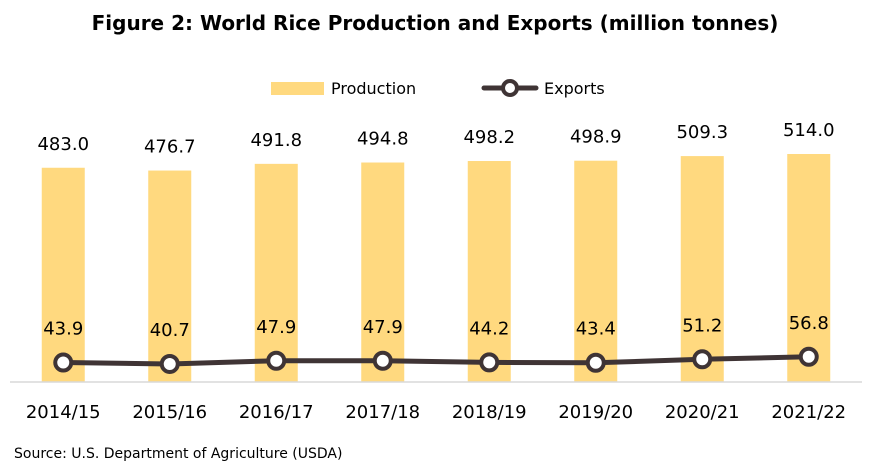  I want to click on production-value-label: 498.9, so click(596, 137).